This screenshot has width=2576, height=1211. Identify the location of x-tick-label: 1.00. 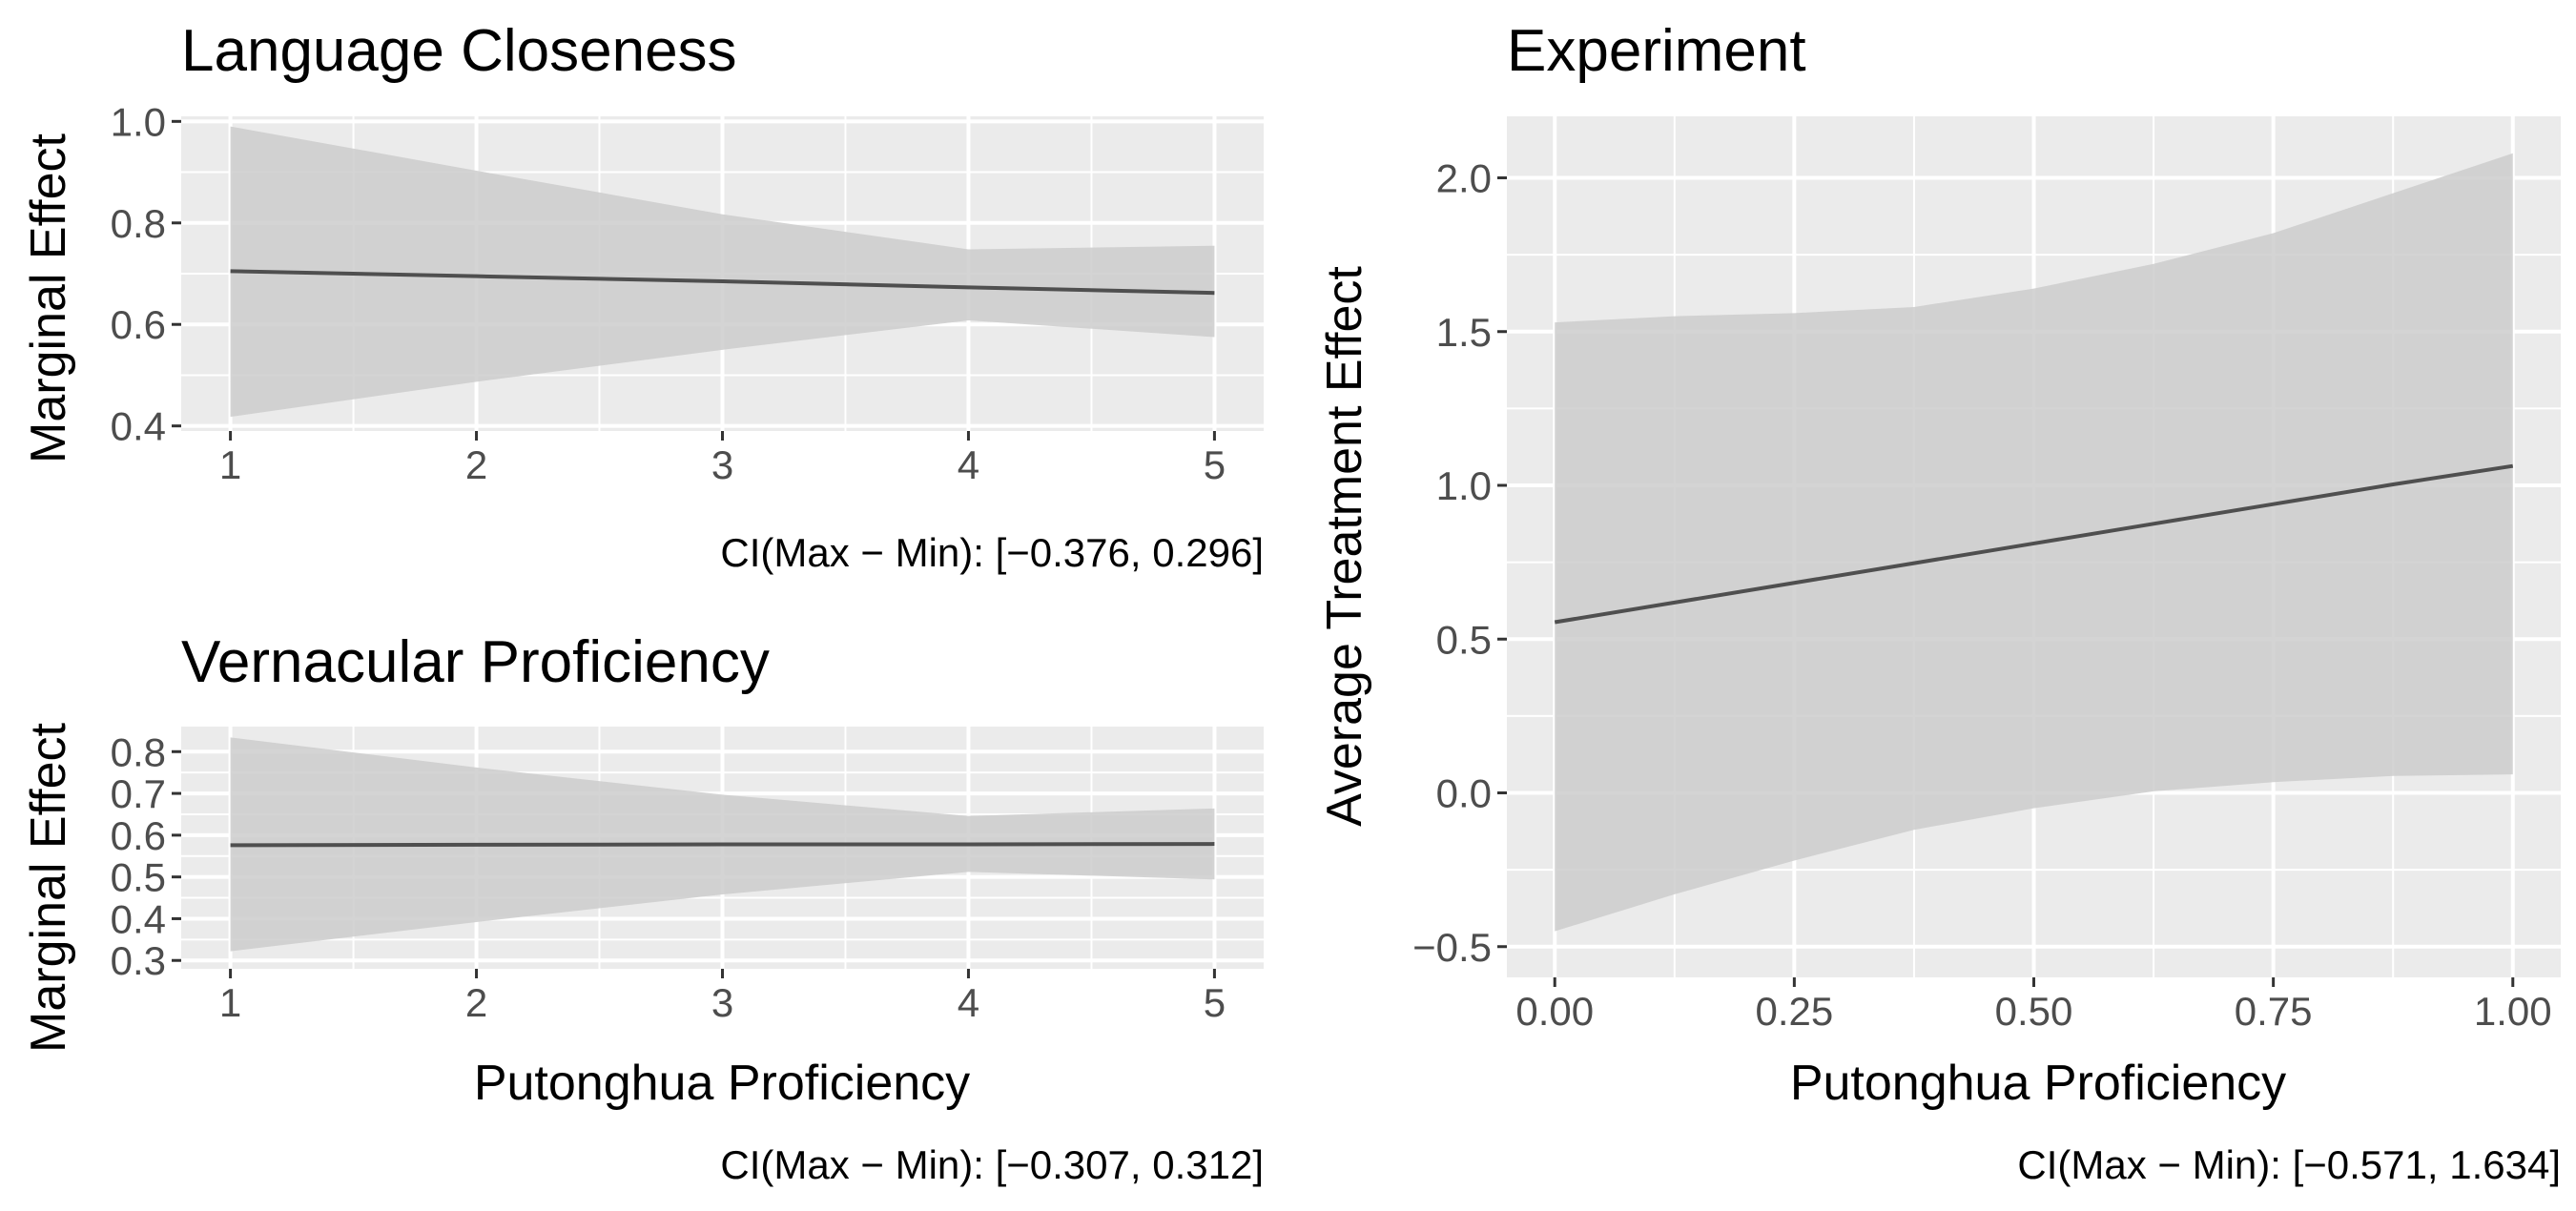
(2513, 1011).